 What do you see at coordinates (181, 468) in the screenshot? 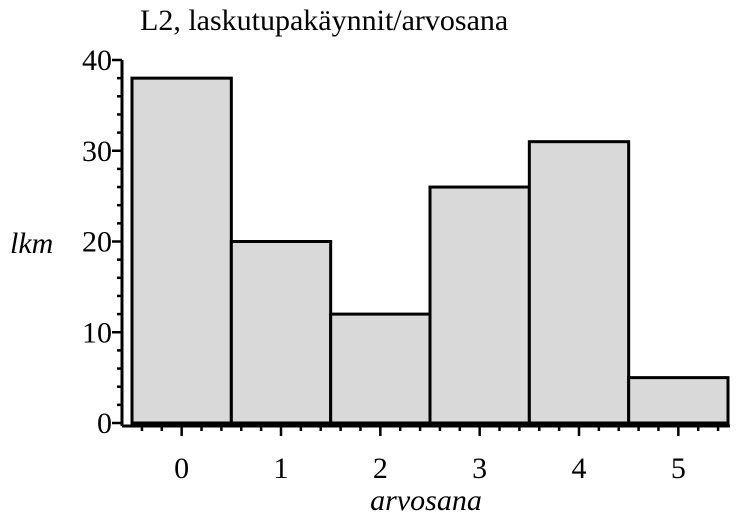
I see `x-tick-label: 0` at bounding box center [181, 468].